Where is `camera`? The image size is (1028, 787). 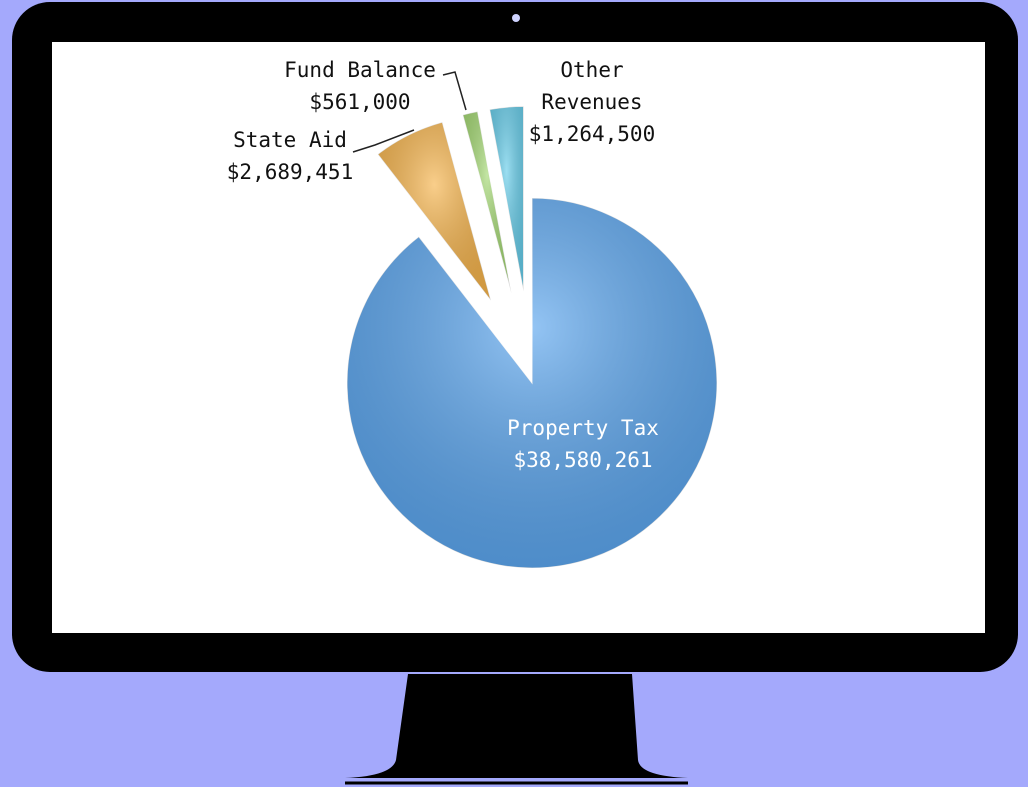
camera is located at coordinates (516, 18).